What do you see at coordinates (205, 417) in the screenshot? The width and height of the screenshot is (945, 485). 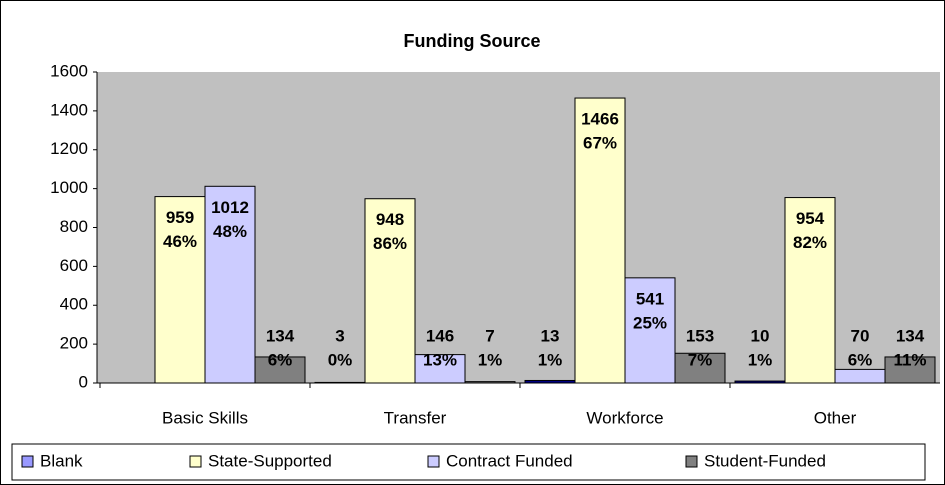 I see `x-tick-label: Basic Skills` at bounding box center [205, 417].